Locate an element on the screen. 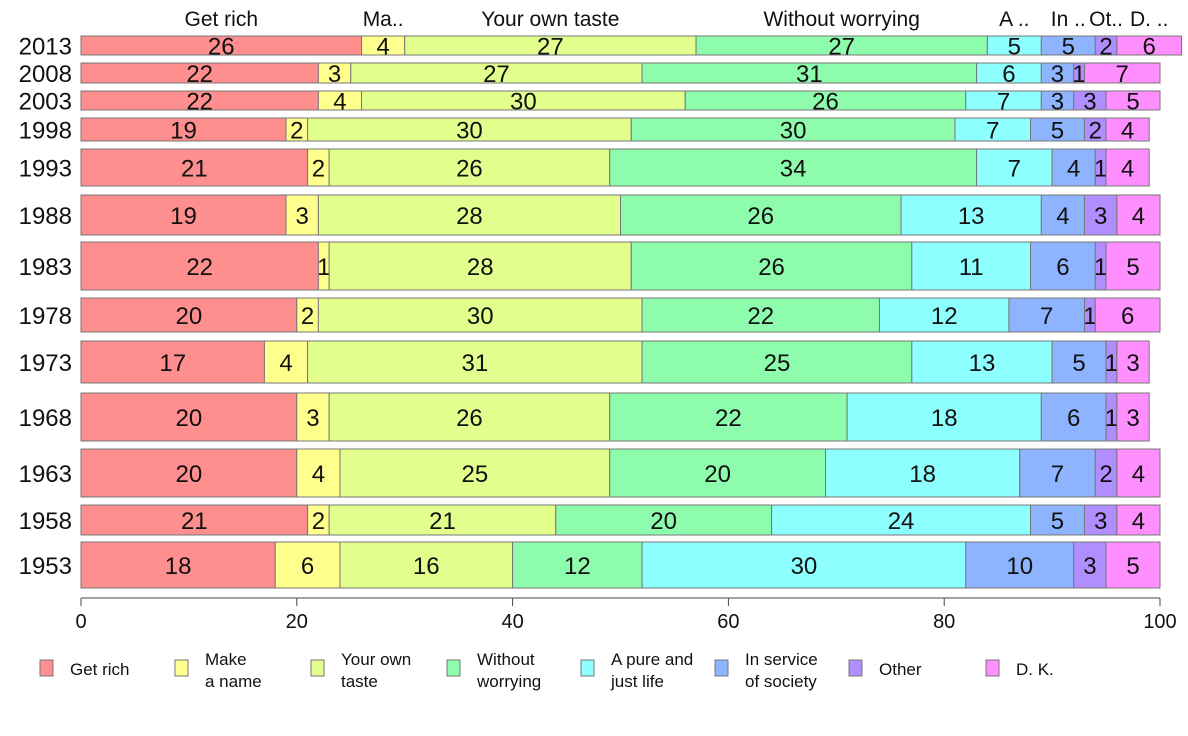 Image resolution: width=1188 pixels, height=736 pixels. top-series-label: Ma.. is located at coordinates (383, 19).